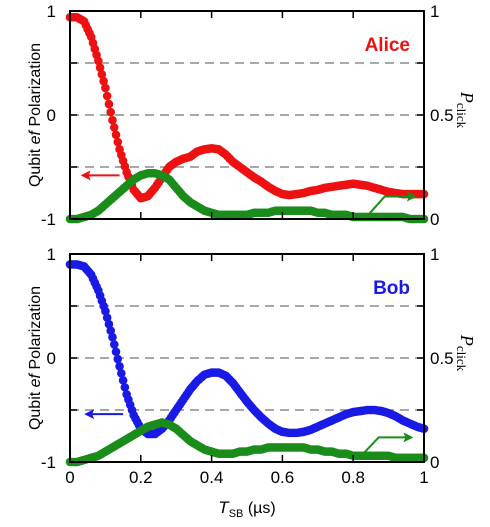 The height and width of the screenshot is (527, 490). What do you see at coordinates (283, 477) in the screenshot?
I see `x-tick-label: 0.6` at bounding box center [283, 477].